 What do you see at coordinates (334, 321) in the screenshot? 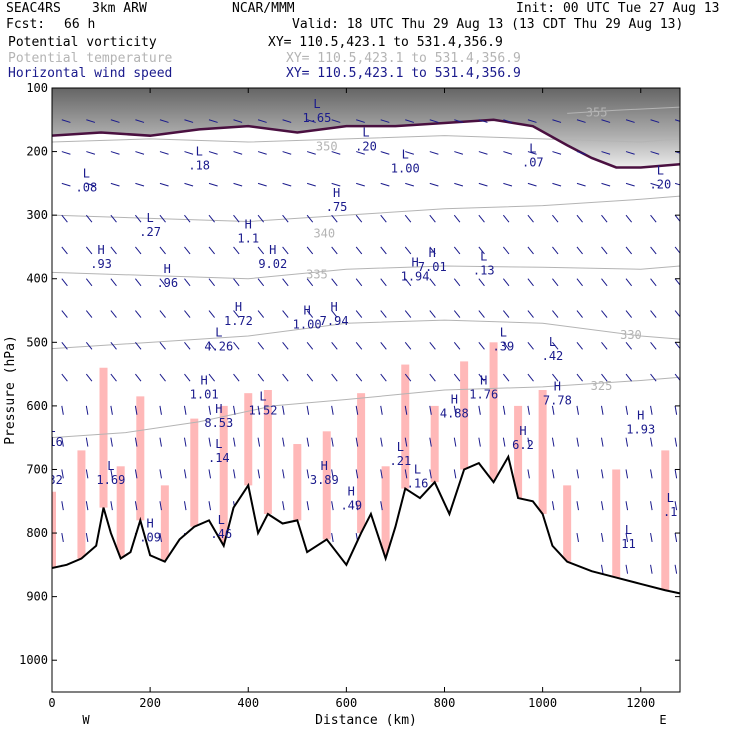
I see `extremum-value: 7.94` at bounding box center [334, 321].